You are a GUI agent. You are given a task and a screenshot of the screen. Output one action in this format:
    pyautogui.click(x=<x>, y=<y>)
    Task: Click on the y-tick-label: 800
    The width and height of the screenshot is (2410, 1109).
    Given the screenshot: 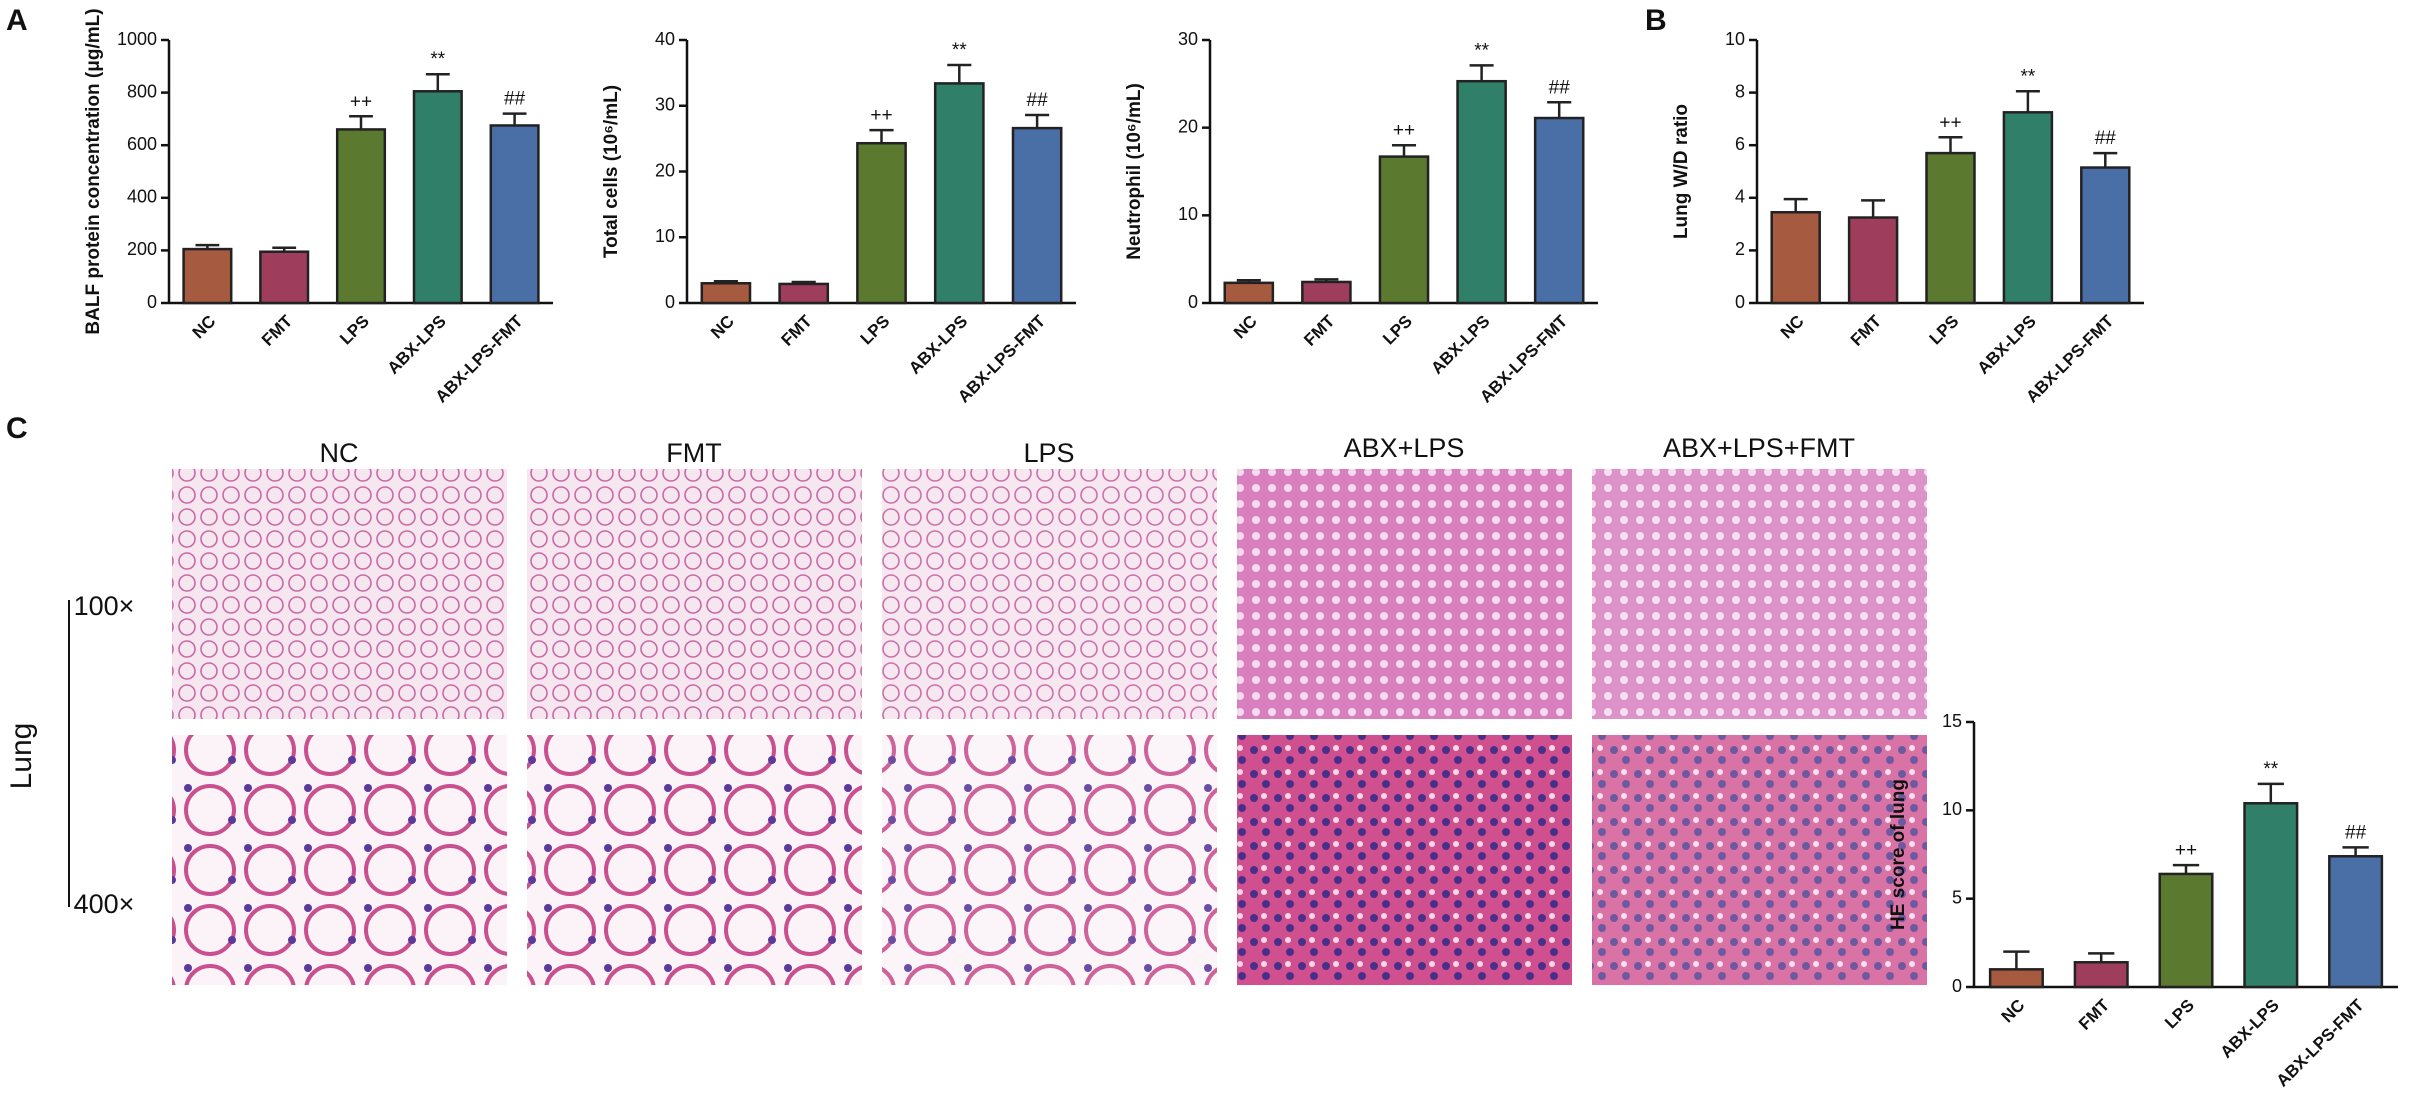 What is the action you would take?
    pyautogui.click(x=142, y=91)
    